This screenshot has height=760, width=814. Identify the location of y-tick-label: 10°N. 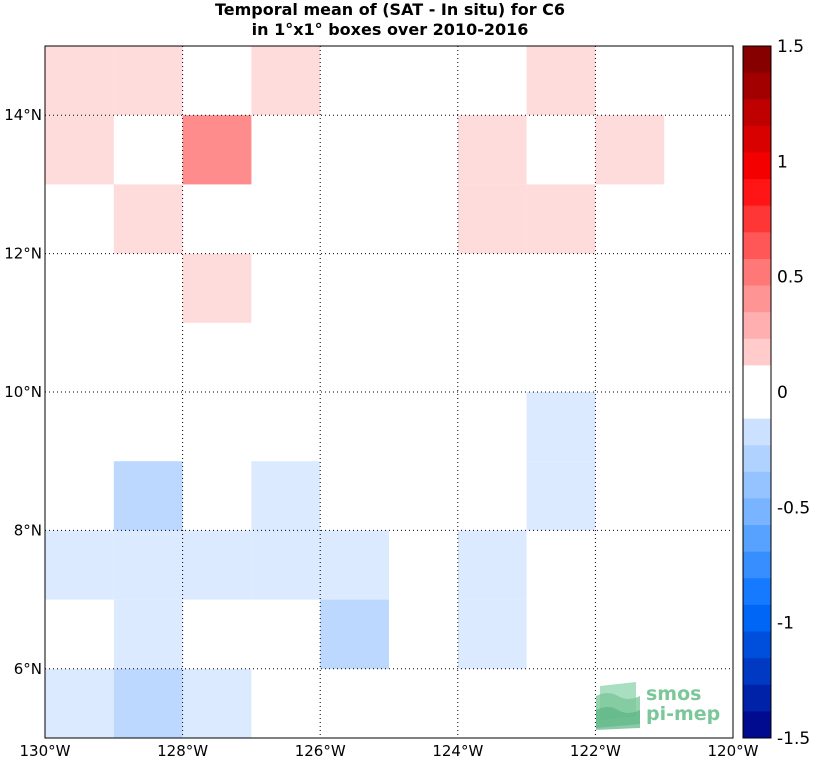
(23, 392).